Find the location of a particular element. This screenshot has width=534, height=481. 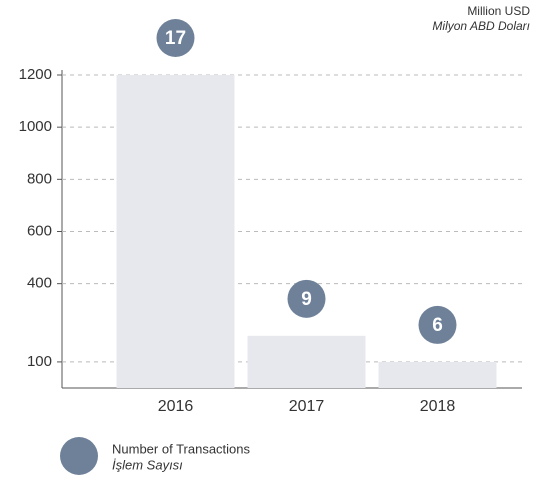

transaction-label: 6 is located at coordinates (437, 325).